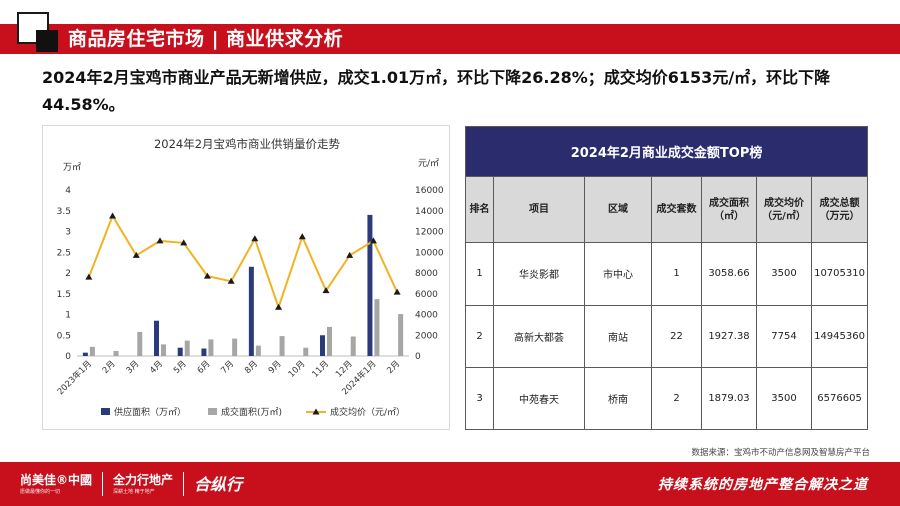 The image size is (900, 506). I want to click on header-square-fill, so click(47, 41).